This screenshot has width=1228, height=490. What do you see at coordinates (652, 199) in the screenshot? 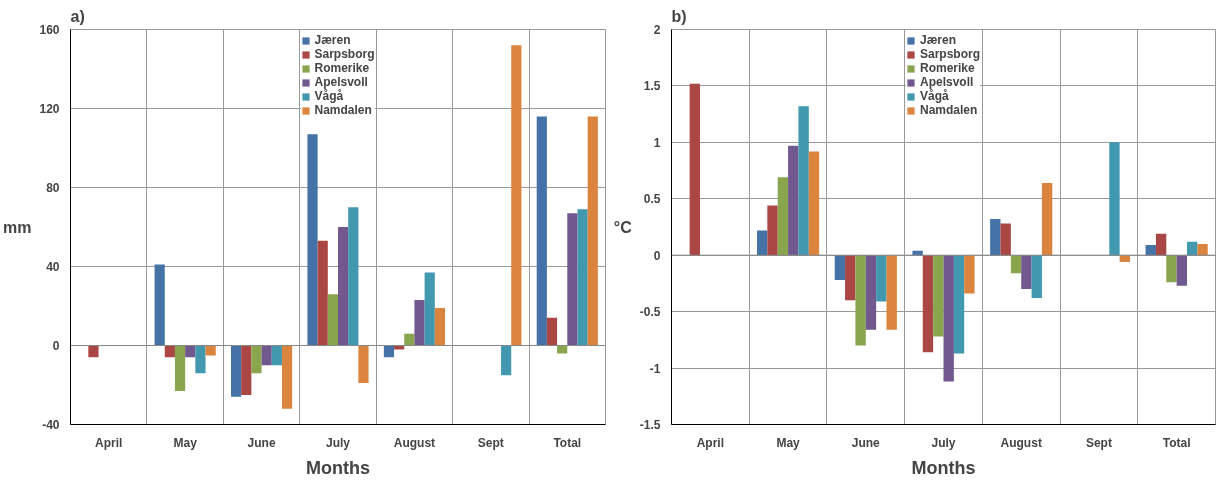
I see `y-tick-label: 0.5` at bounding box center [652, 199].